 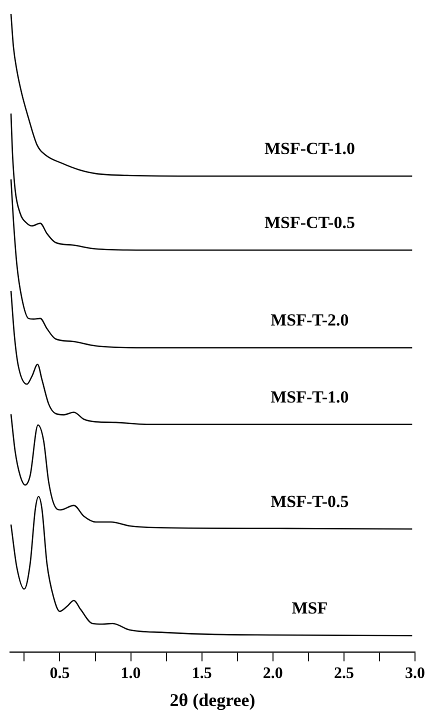 What do you see at coordinates (309, 501) in the screenshot?
I see `series-label: MSF-T-0.5` at bounding box center [309, 501].